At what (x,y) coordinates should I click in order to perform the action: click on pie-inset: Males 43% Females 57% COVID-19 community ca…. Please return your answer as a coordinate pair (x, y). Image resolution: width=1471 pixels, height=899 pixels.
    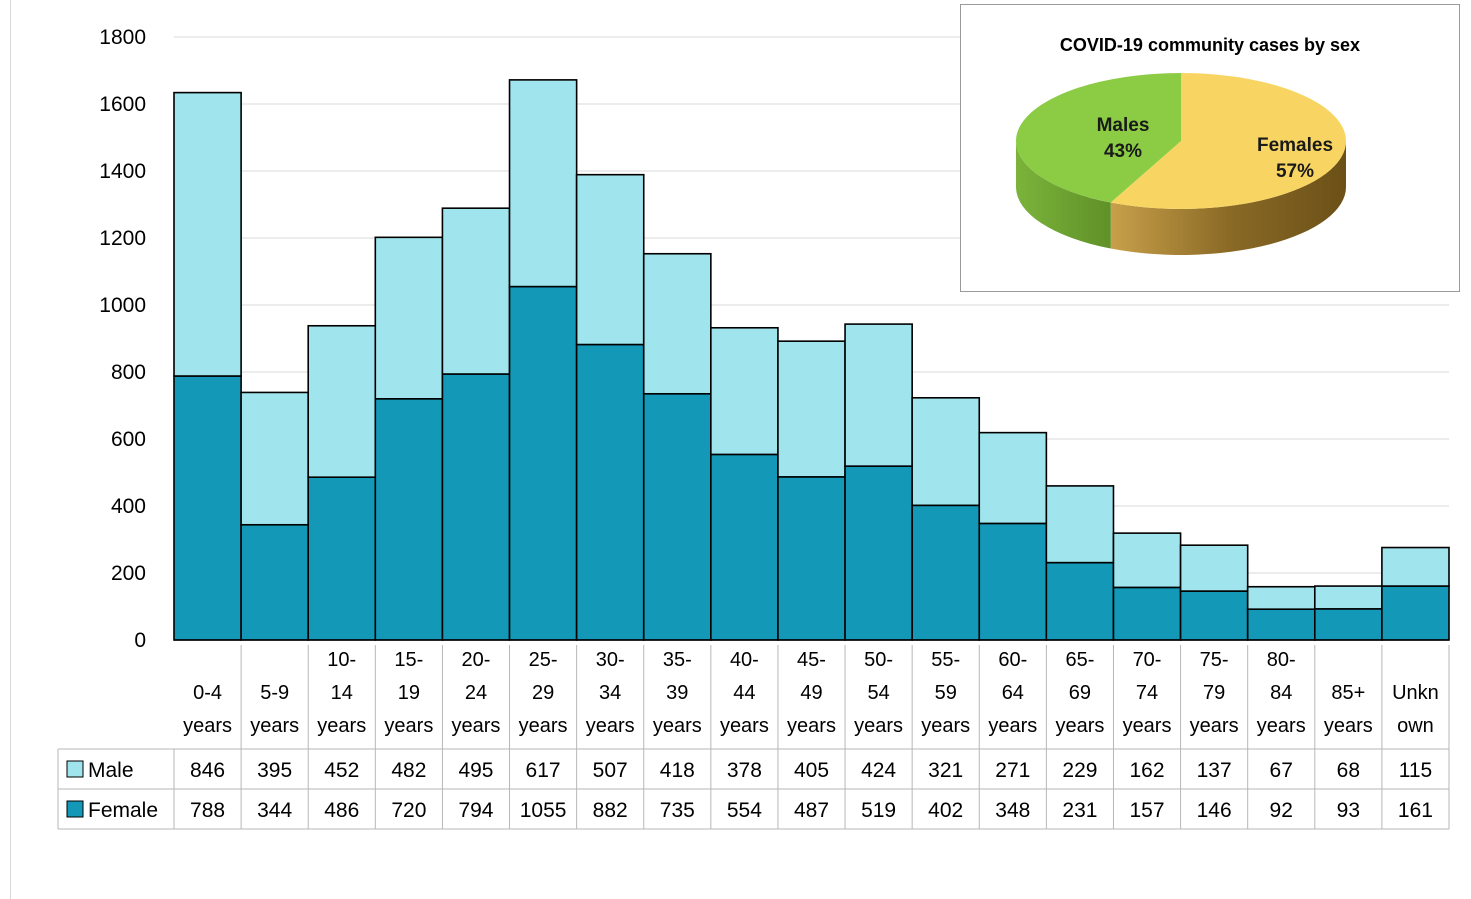
    Looking at the image, I should click on (1210, 148).